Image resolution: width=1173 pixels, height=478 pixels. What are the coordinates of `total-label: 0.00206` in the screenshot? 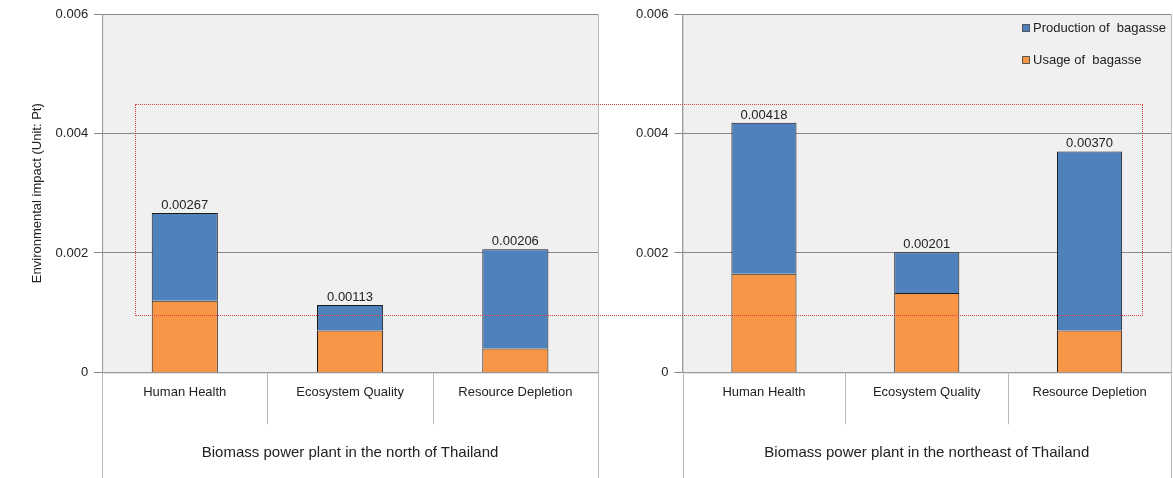 It's located at (515, 241).